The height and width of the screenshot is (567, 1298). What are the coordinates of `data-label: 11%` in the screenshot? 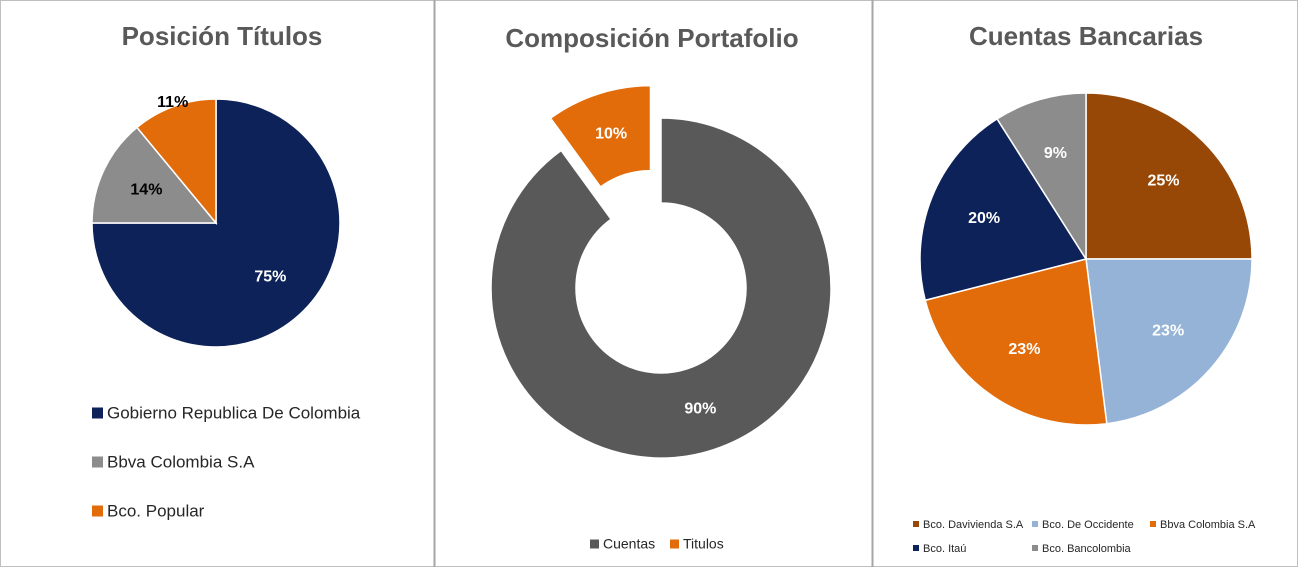 It's located at (172, 102).